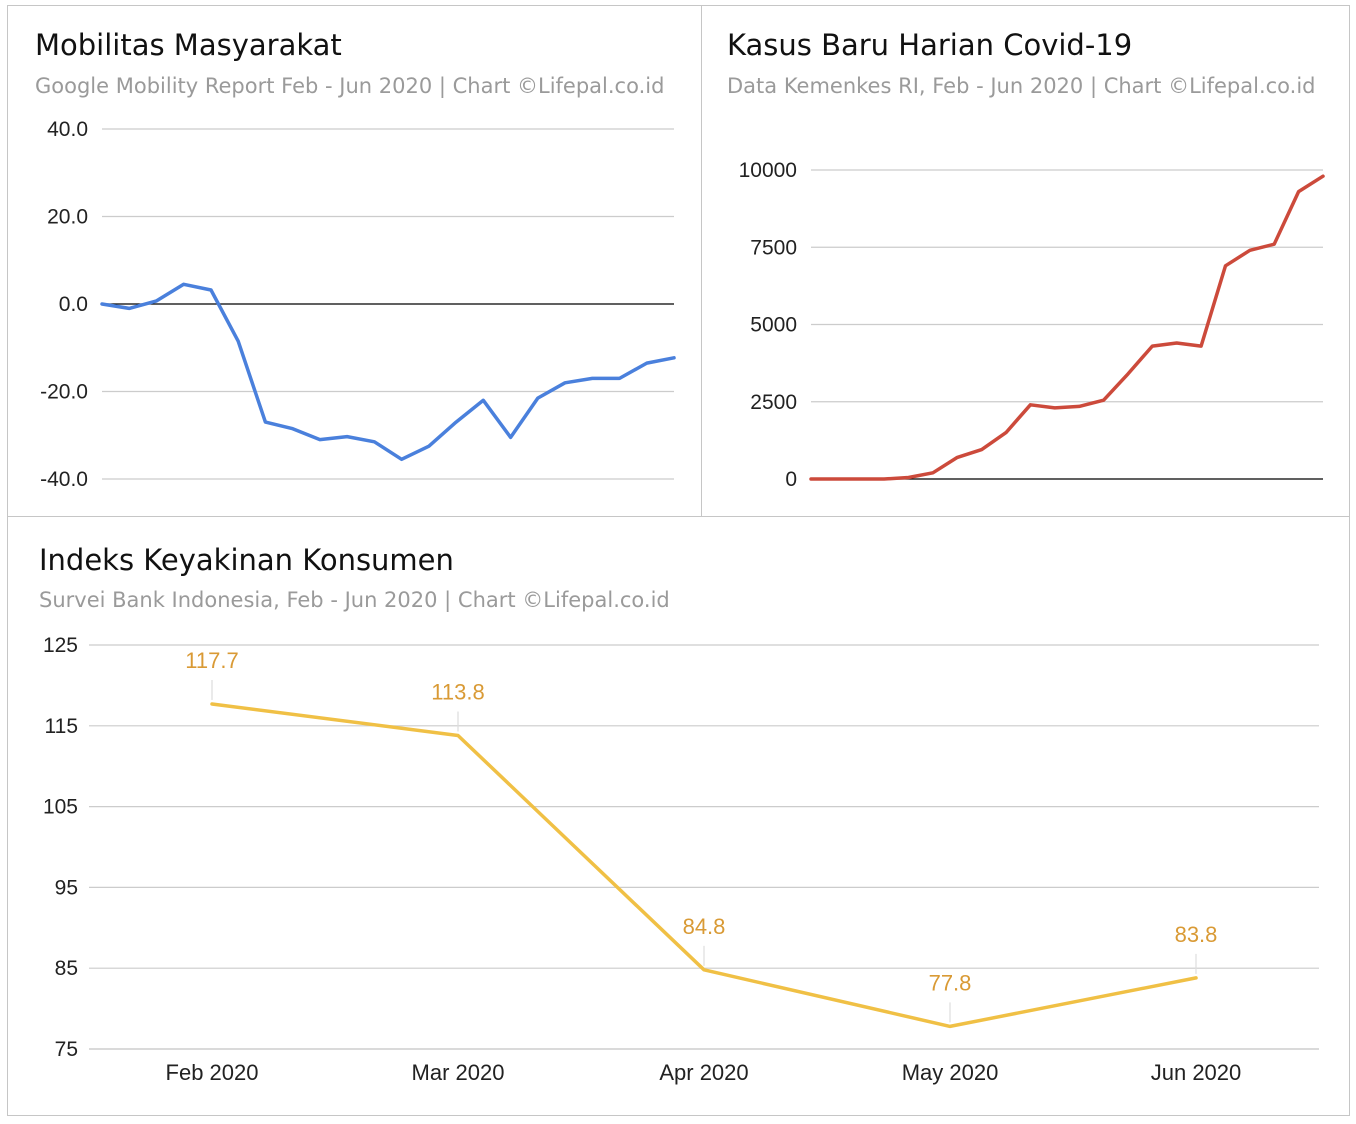 The height and width of the screenshot is (1124, 1356). Describe the element at coordinates (950, 982) in the screenshot. I see `ikk-data-label: 77.8` at that location.